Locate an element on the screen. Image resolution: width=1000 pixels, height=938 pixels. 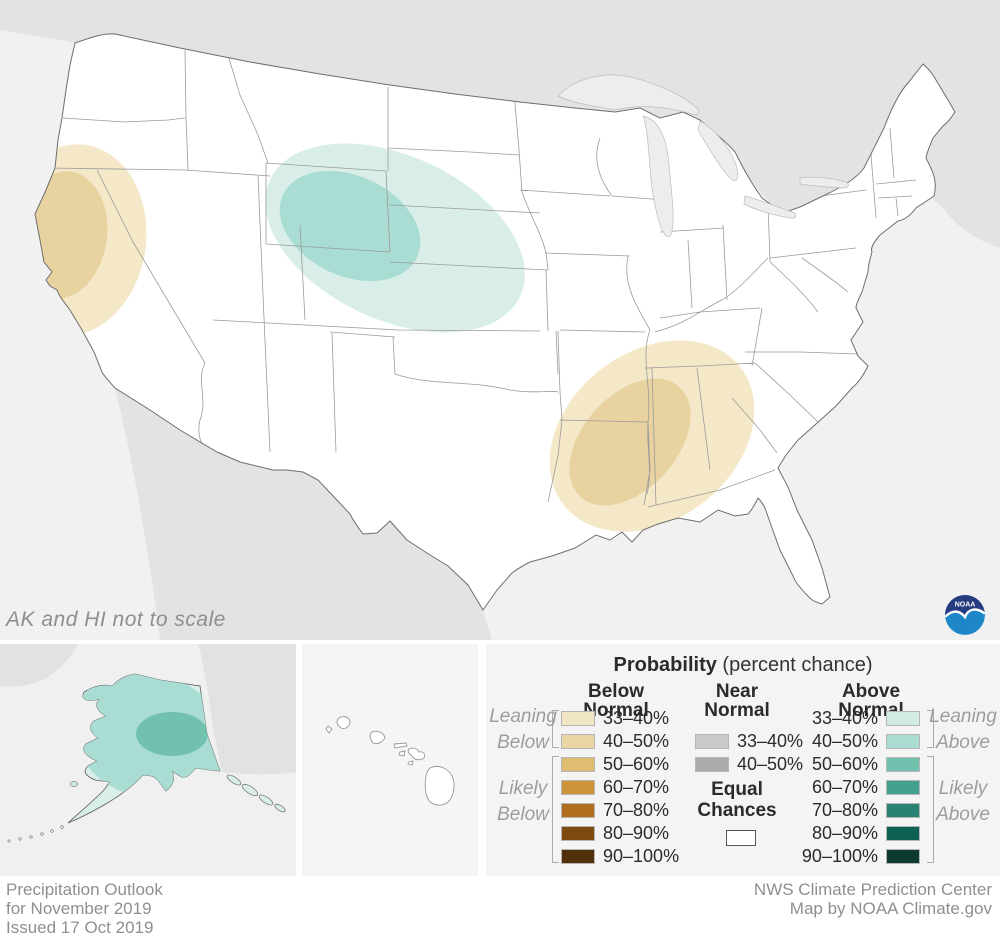
legend-label-below-70: 70–80% is located at coordinates (636, 810).